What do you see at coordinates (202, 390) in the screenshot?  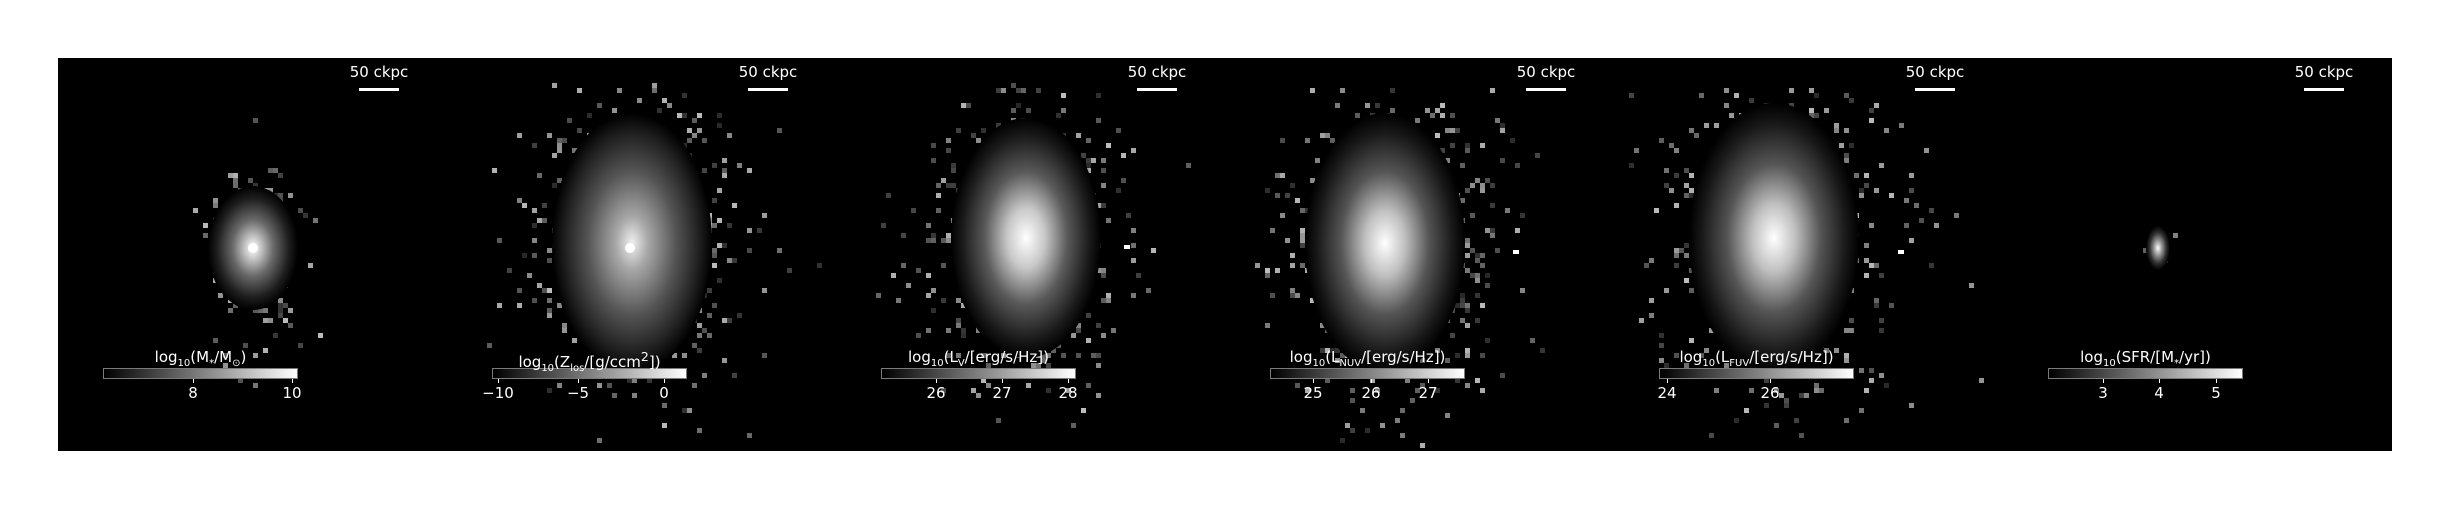 I see `colorbar-ticks: 8 10` at bounding box center [202, 390].